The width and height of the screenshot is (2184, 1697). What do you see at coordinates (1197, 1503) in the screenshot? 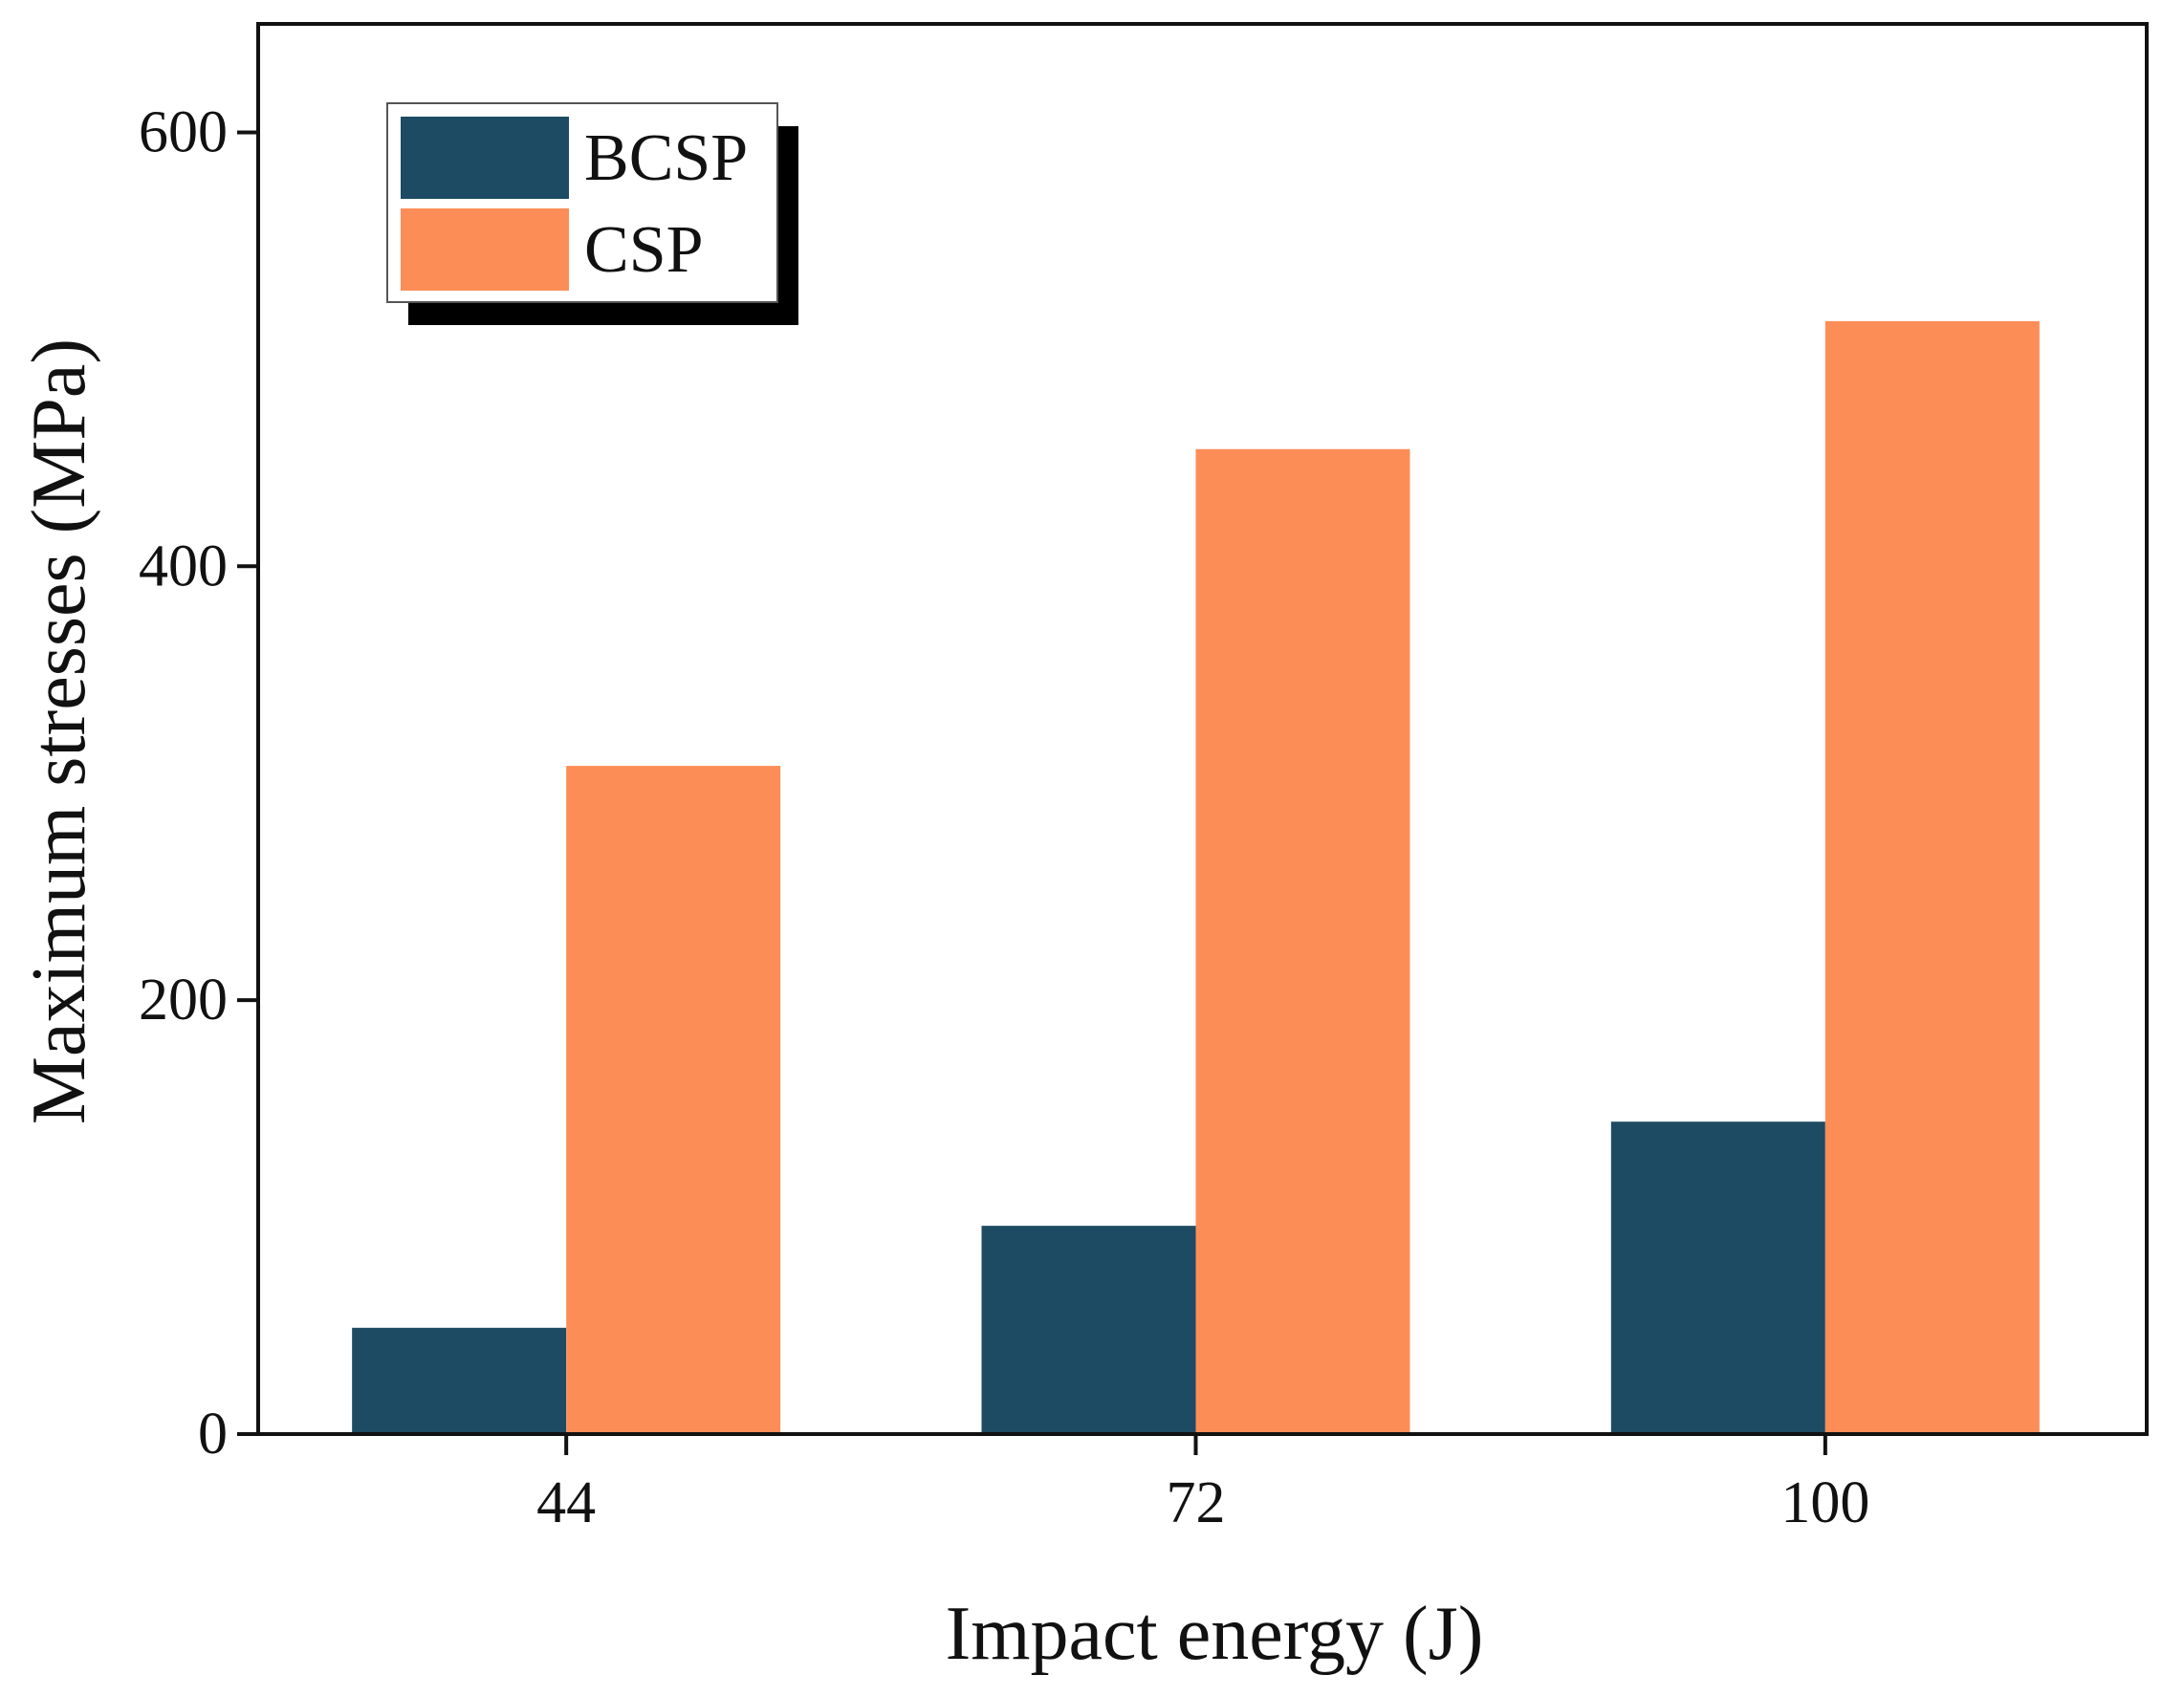
I see `x-tick-label-72: 72` at bounding box center [1197, 1503].